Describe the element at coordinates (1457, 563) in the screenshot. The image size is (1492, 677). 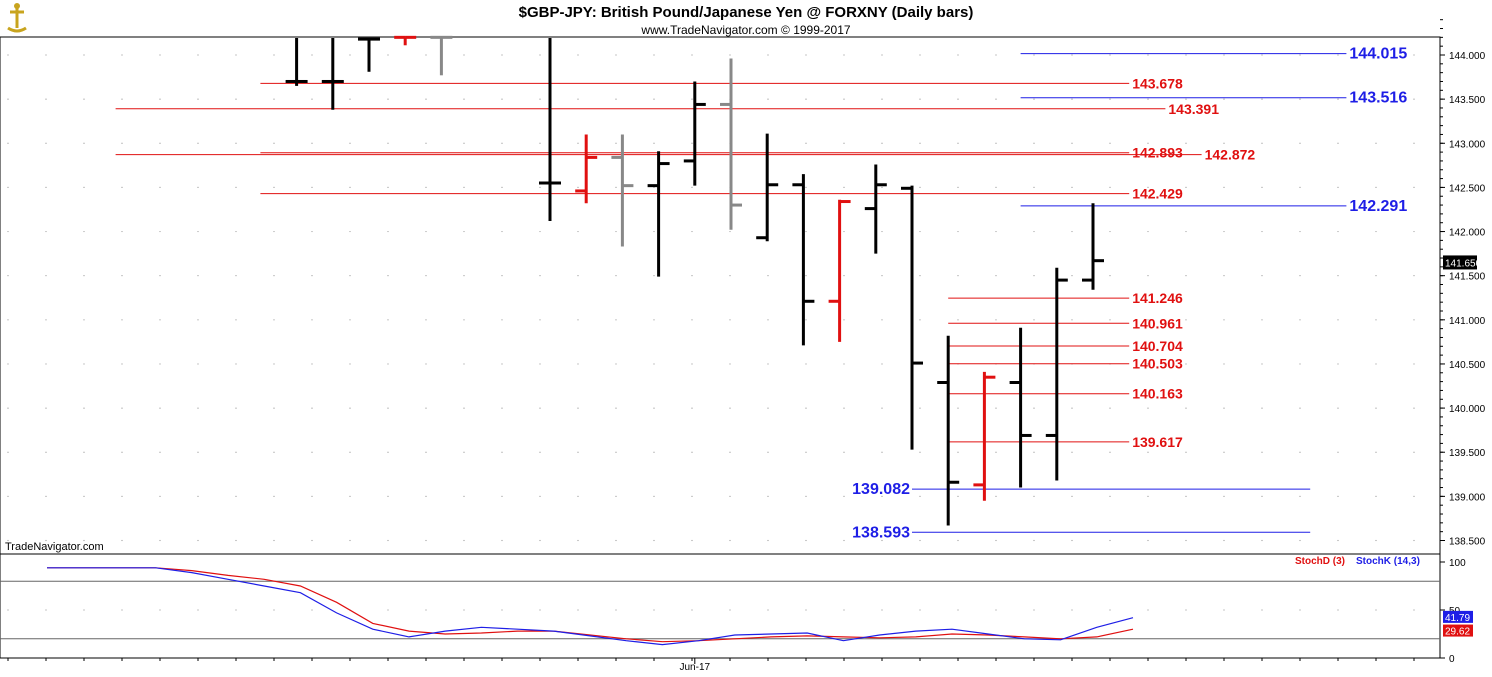
I see `stoch-tick-label: 100` at that location.